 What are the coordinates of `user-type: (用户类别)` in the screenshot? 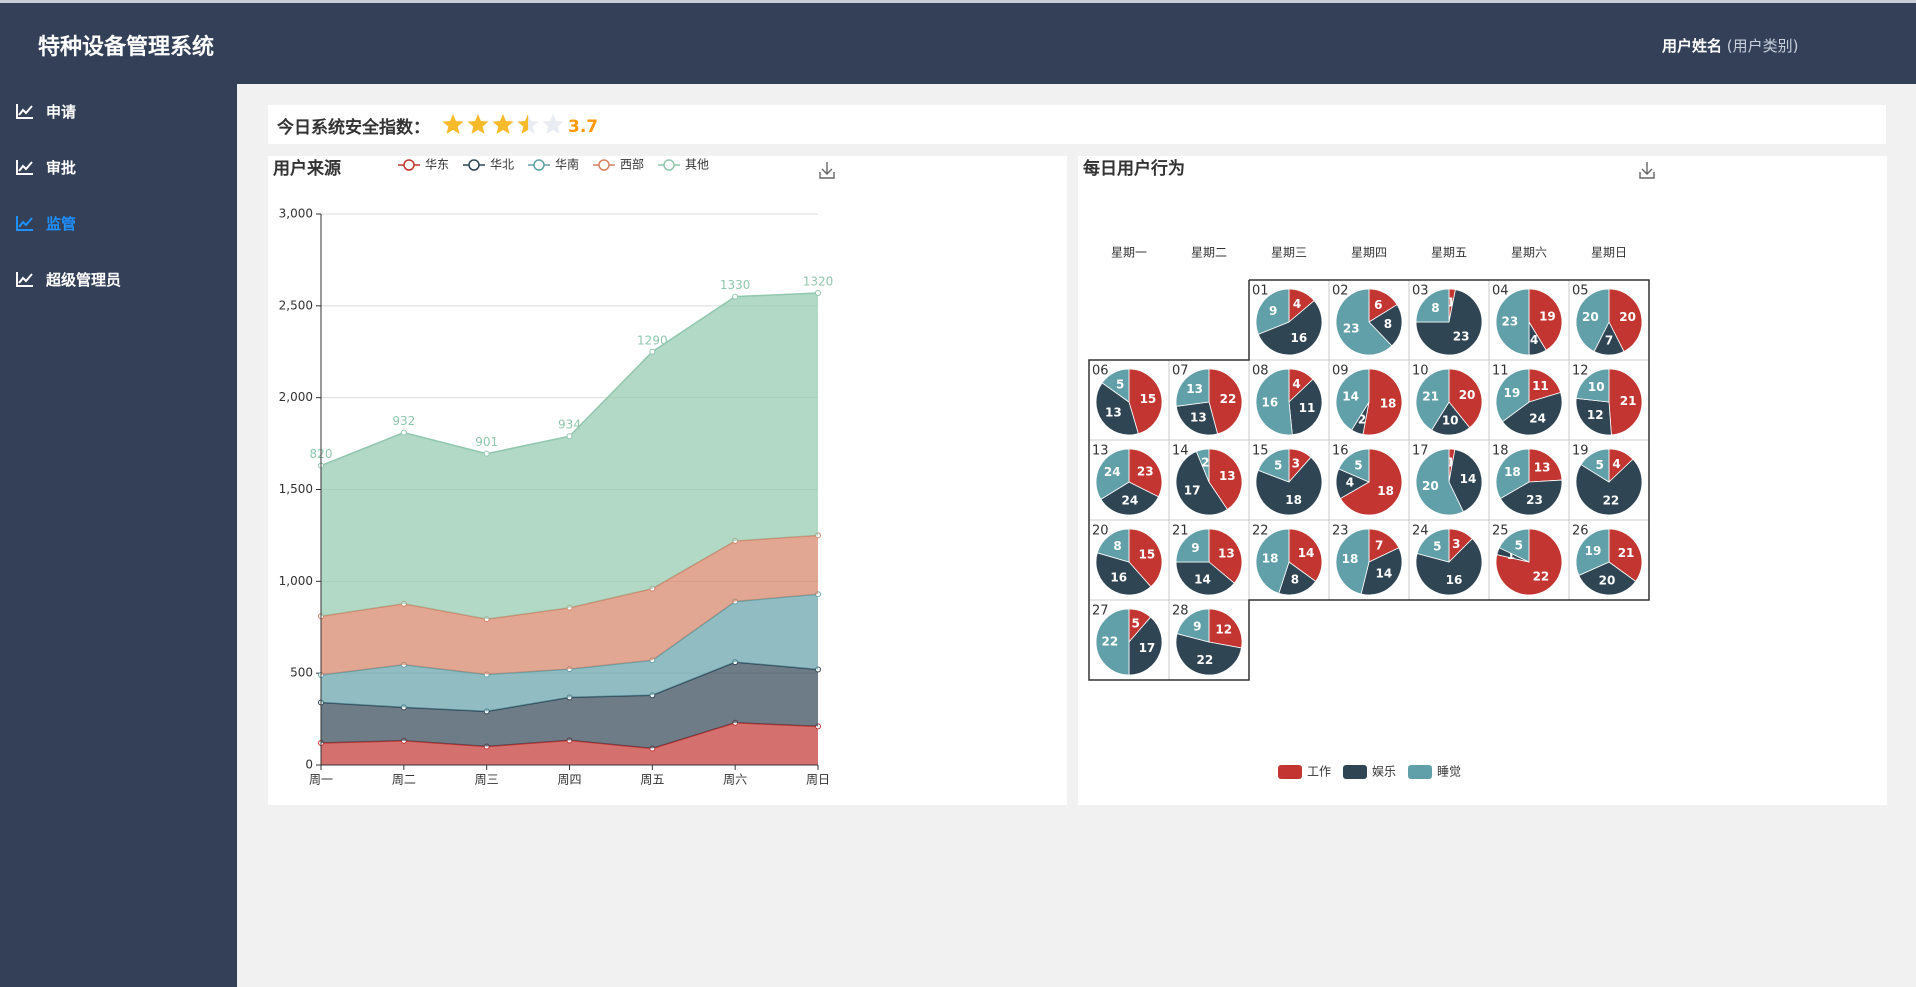 It's located at (1762, 46).